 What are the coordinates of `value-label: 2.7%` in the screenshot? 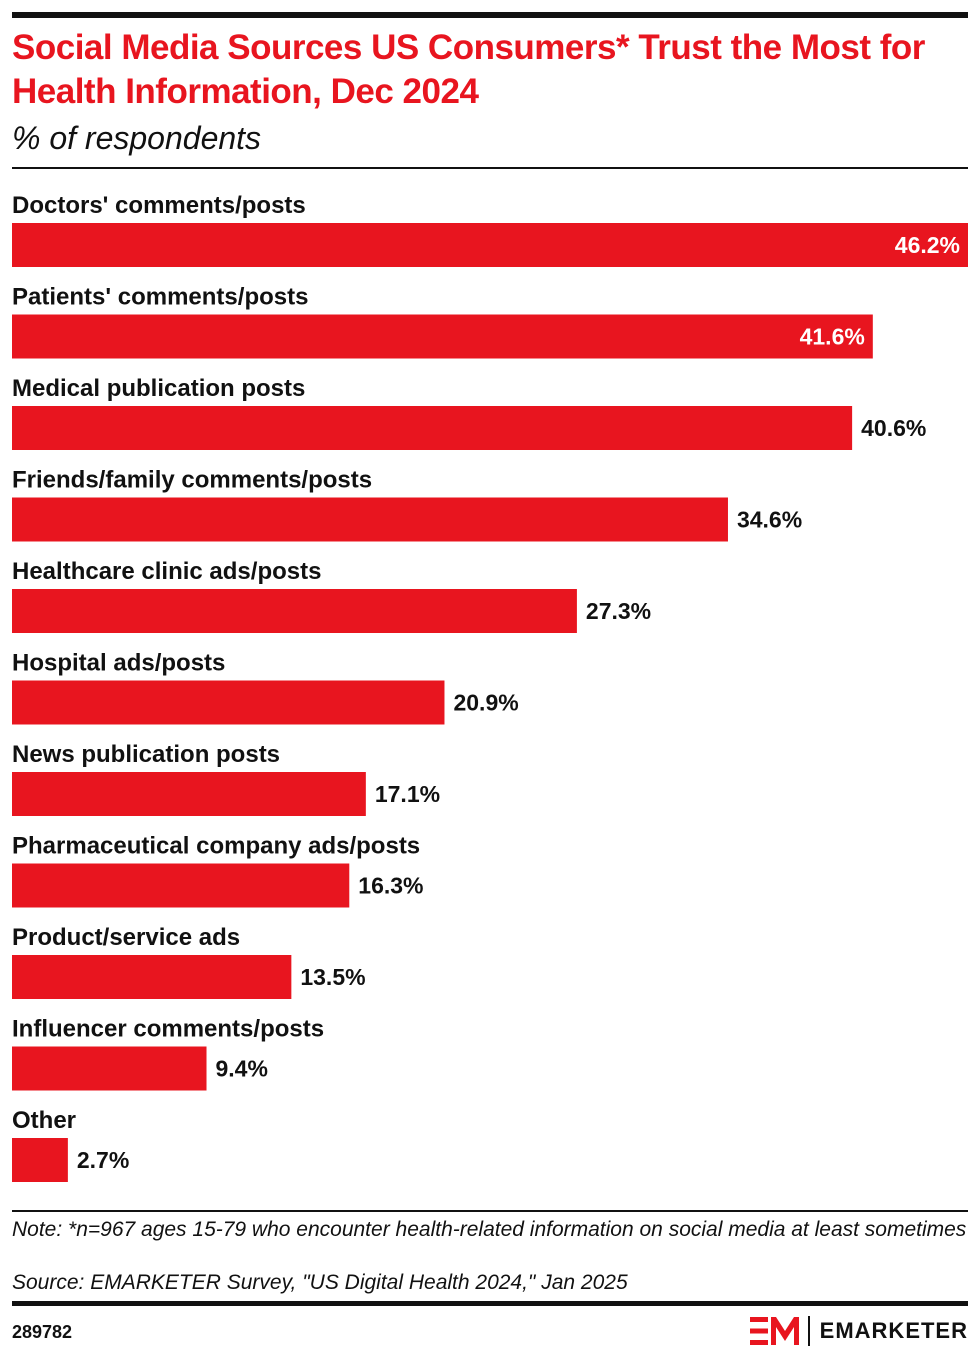 It's located at (103, 1160).